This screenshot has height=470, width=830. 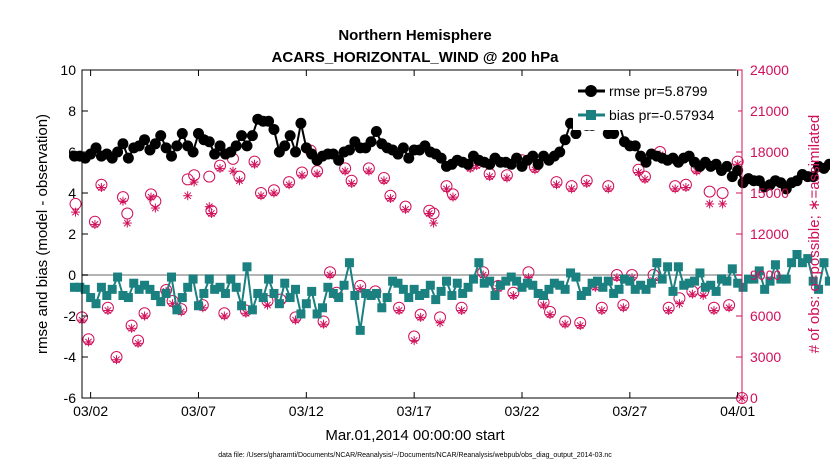 I want to click on legend-rmse-label: rmse pr=5.8799, so click(x=658, y=91).